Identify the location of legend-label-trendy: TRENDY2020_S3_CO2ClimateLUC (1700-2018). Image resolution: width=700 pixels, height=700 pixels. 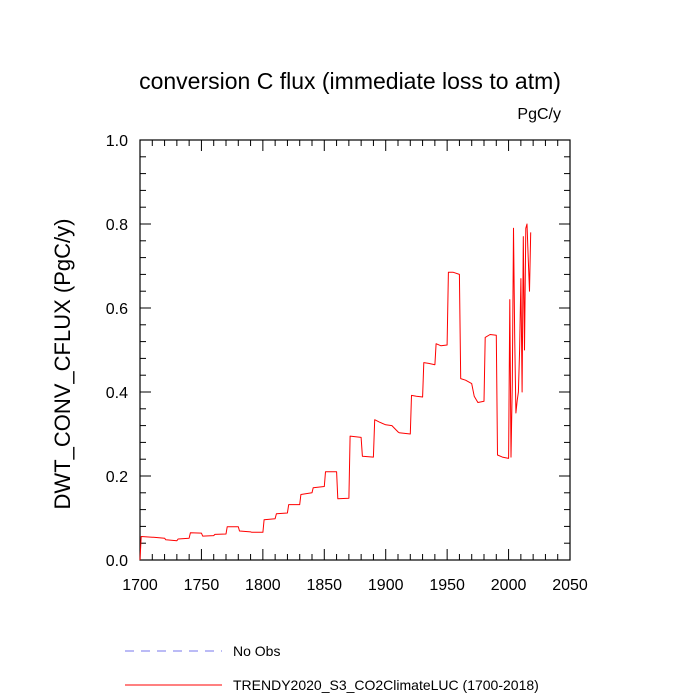
(386, 685).